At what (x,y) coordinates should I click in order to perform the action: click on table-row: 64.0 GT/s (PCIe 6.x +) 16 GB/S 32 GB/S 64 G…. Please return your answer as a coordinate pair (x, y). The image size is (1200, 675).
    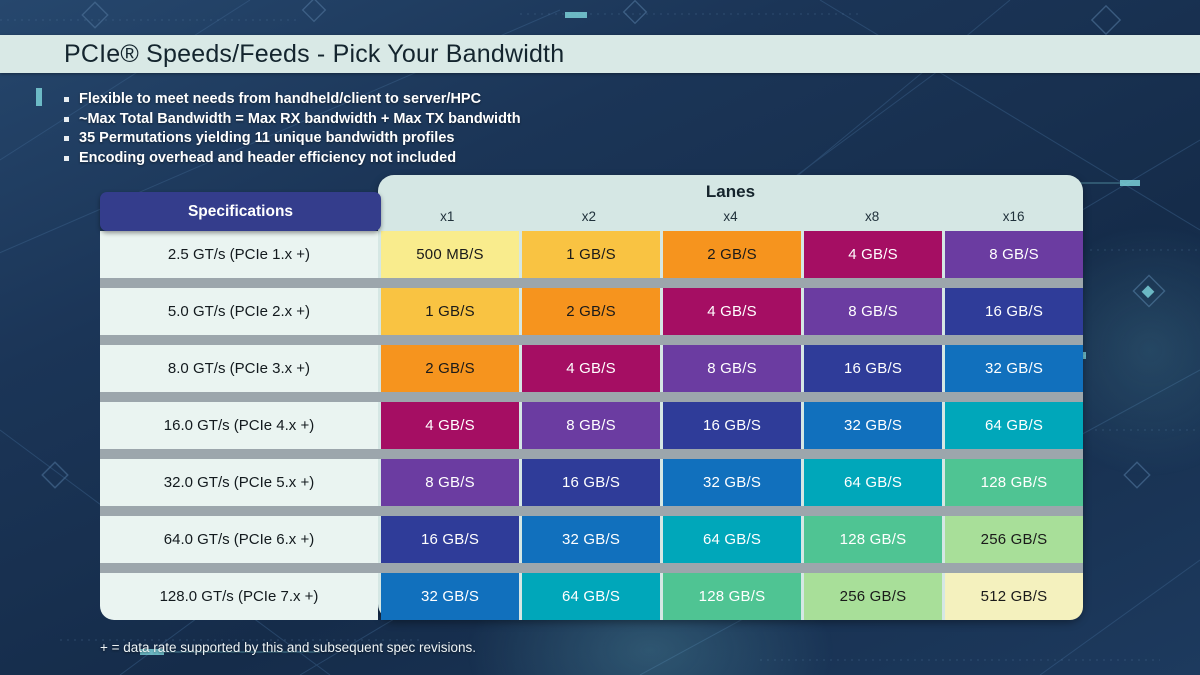
    Looking at the image, I should click on (591, 539).